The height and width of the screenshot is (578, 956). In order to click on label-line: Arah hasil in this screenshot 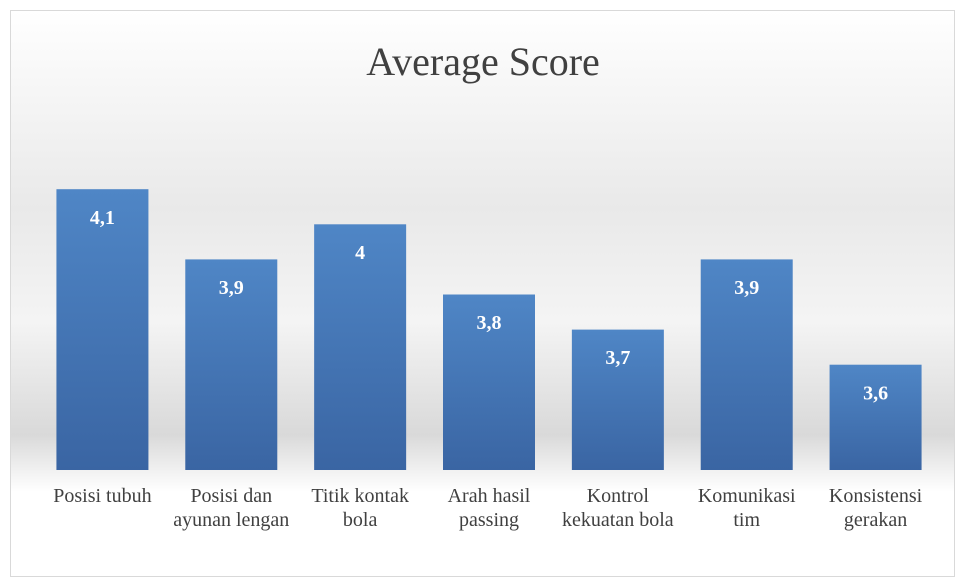, I will do `click(489, 496)`.